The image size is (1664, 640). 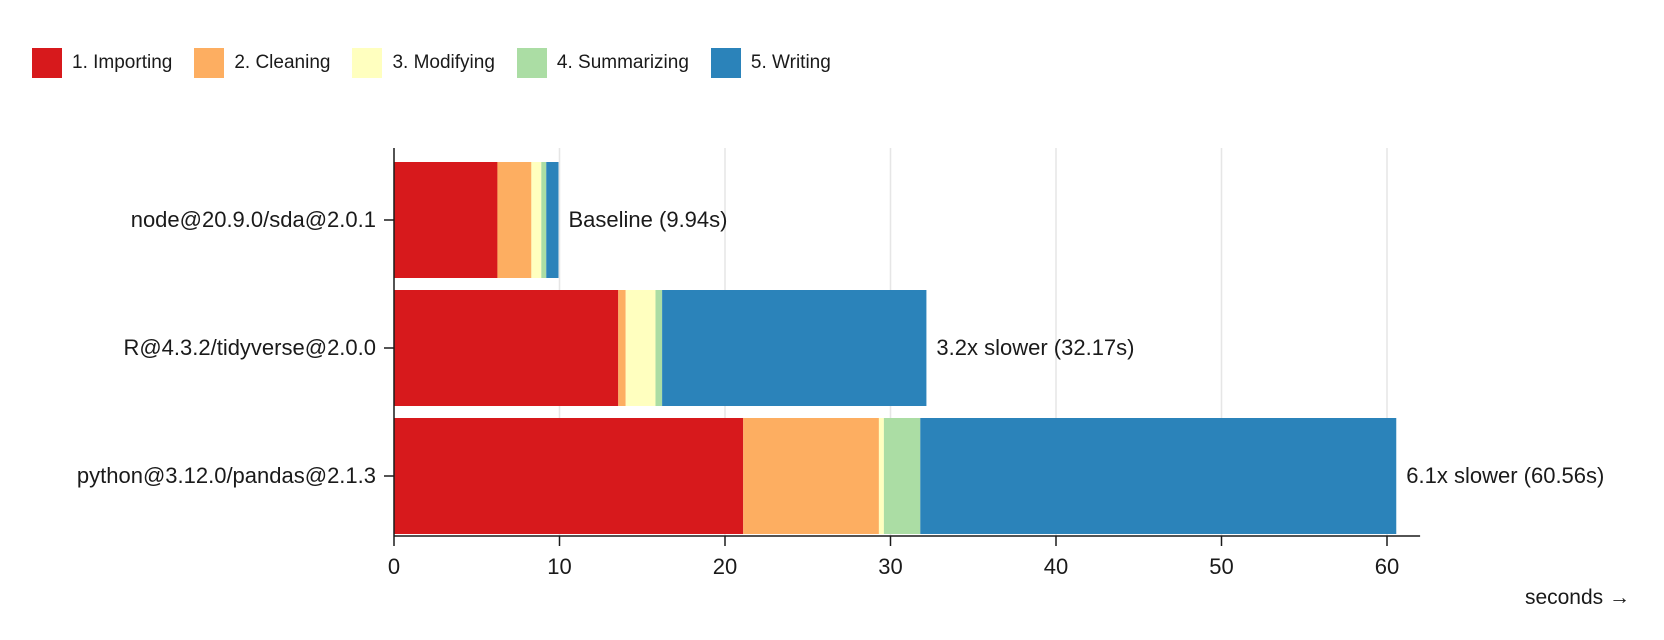 I want to click on x-tick-label: 10, so click(x=559, y=566).